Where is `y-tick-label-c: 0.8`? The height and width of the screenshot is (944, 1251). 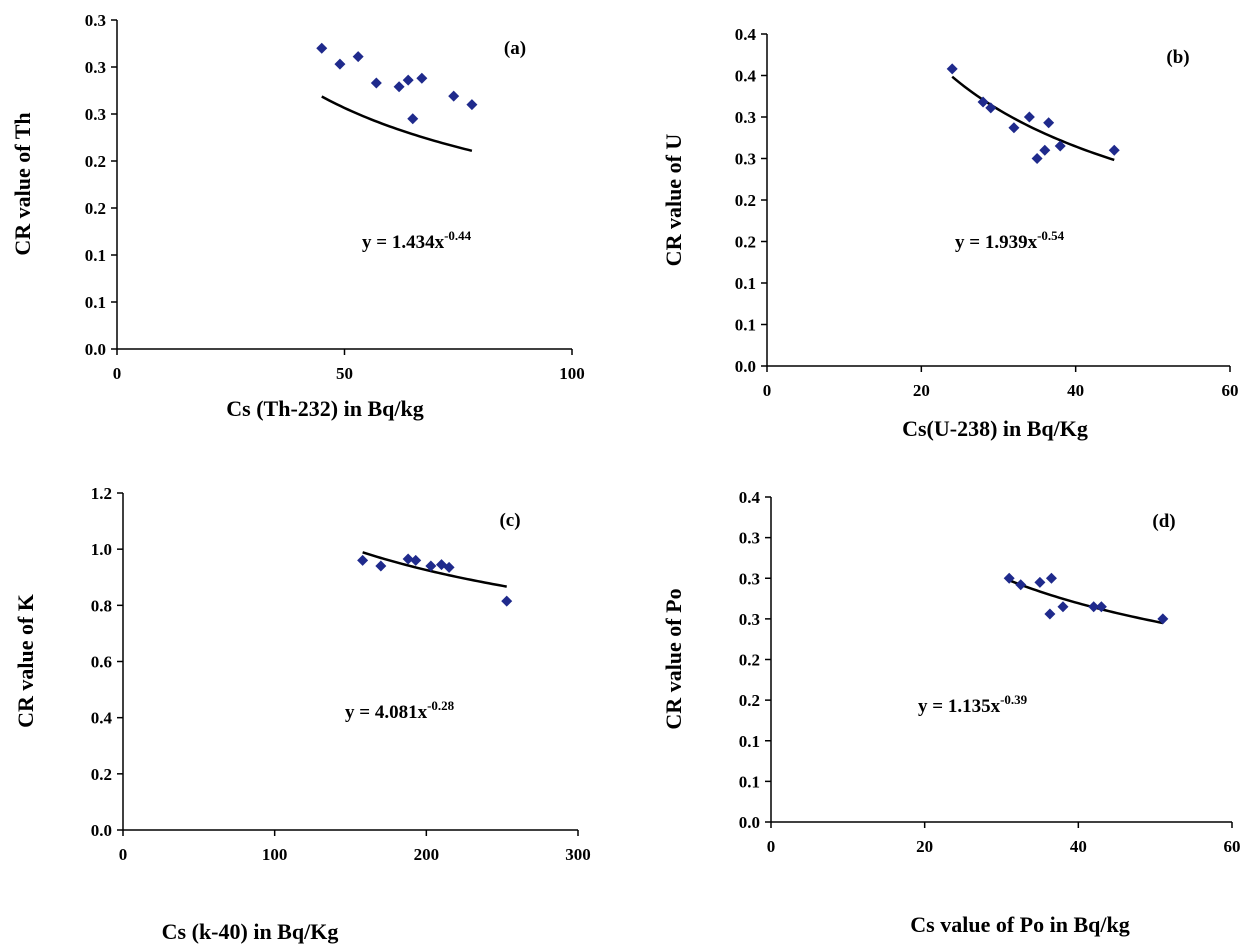
y-tick-label-c: 0.8 is located at coordinates (101, 605).